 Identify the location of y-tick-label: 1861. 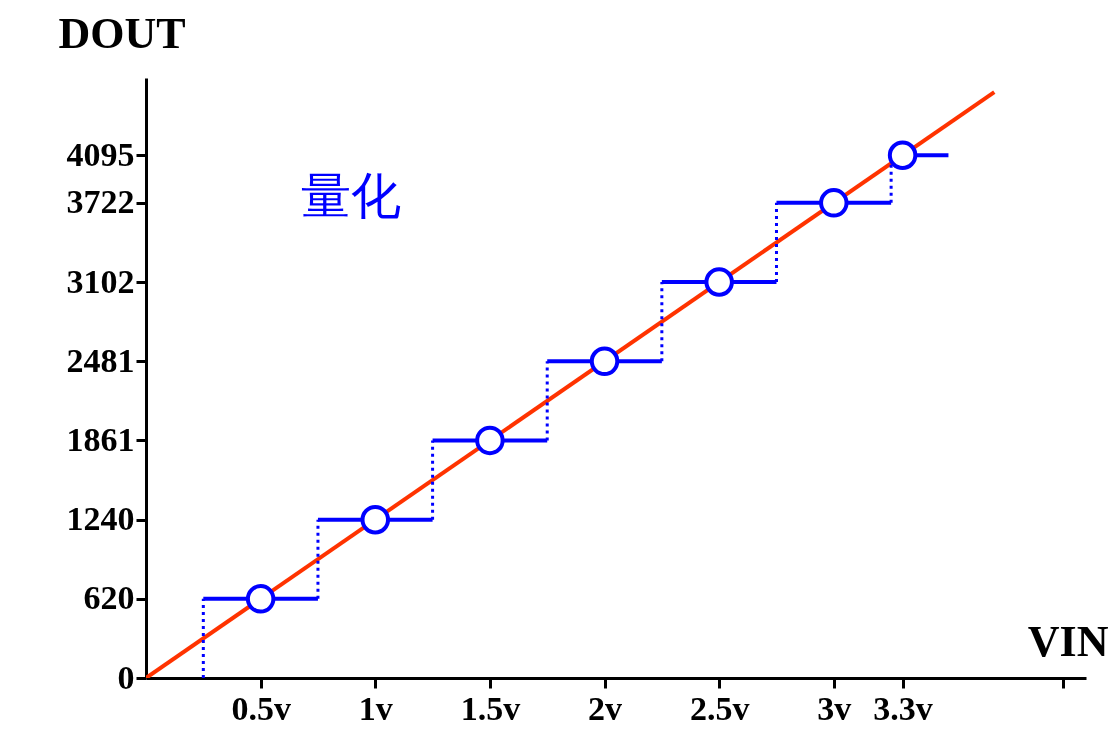
(100, 439).